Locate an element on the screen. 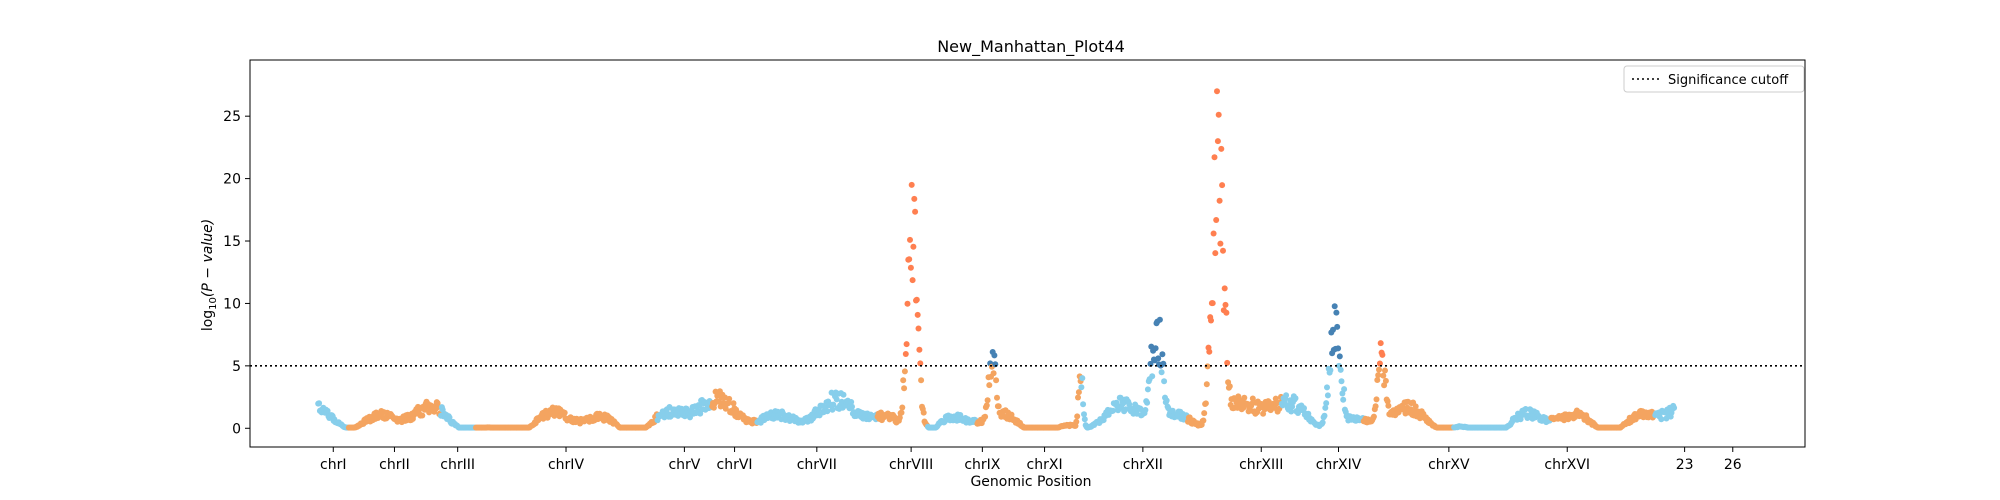  y-tick-label: 0 is located at coordinates (236, 429).